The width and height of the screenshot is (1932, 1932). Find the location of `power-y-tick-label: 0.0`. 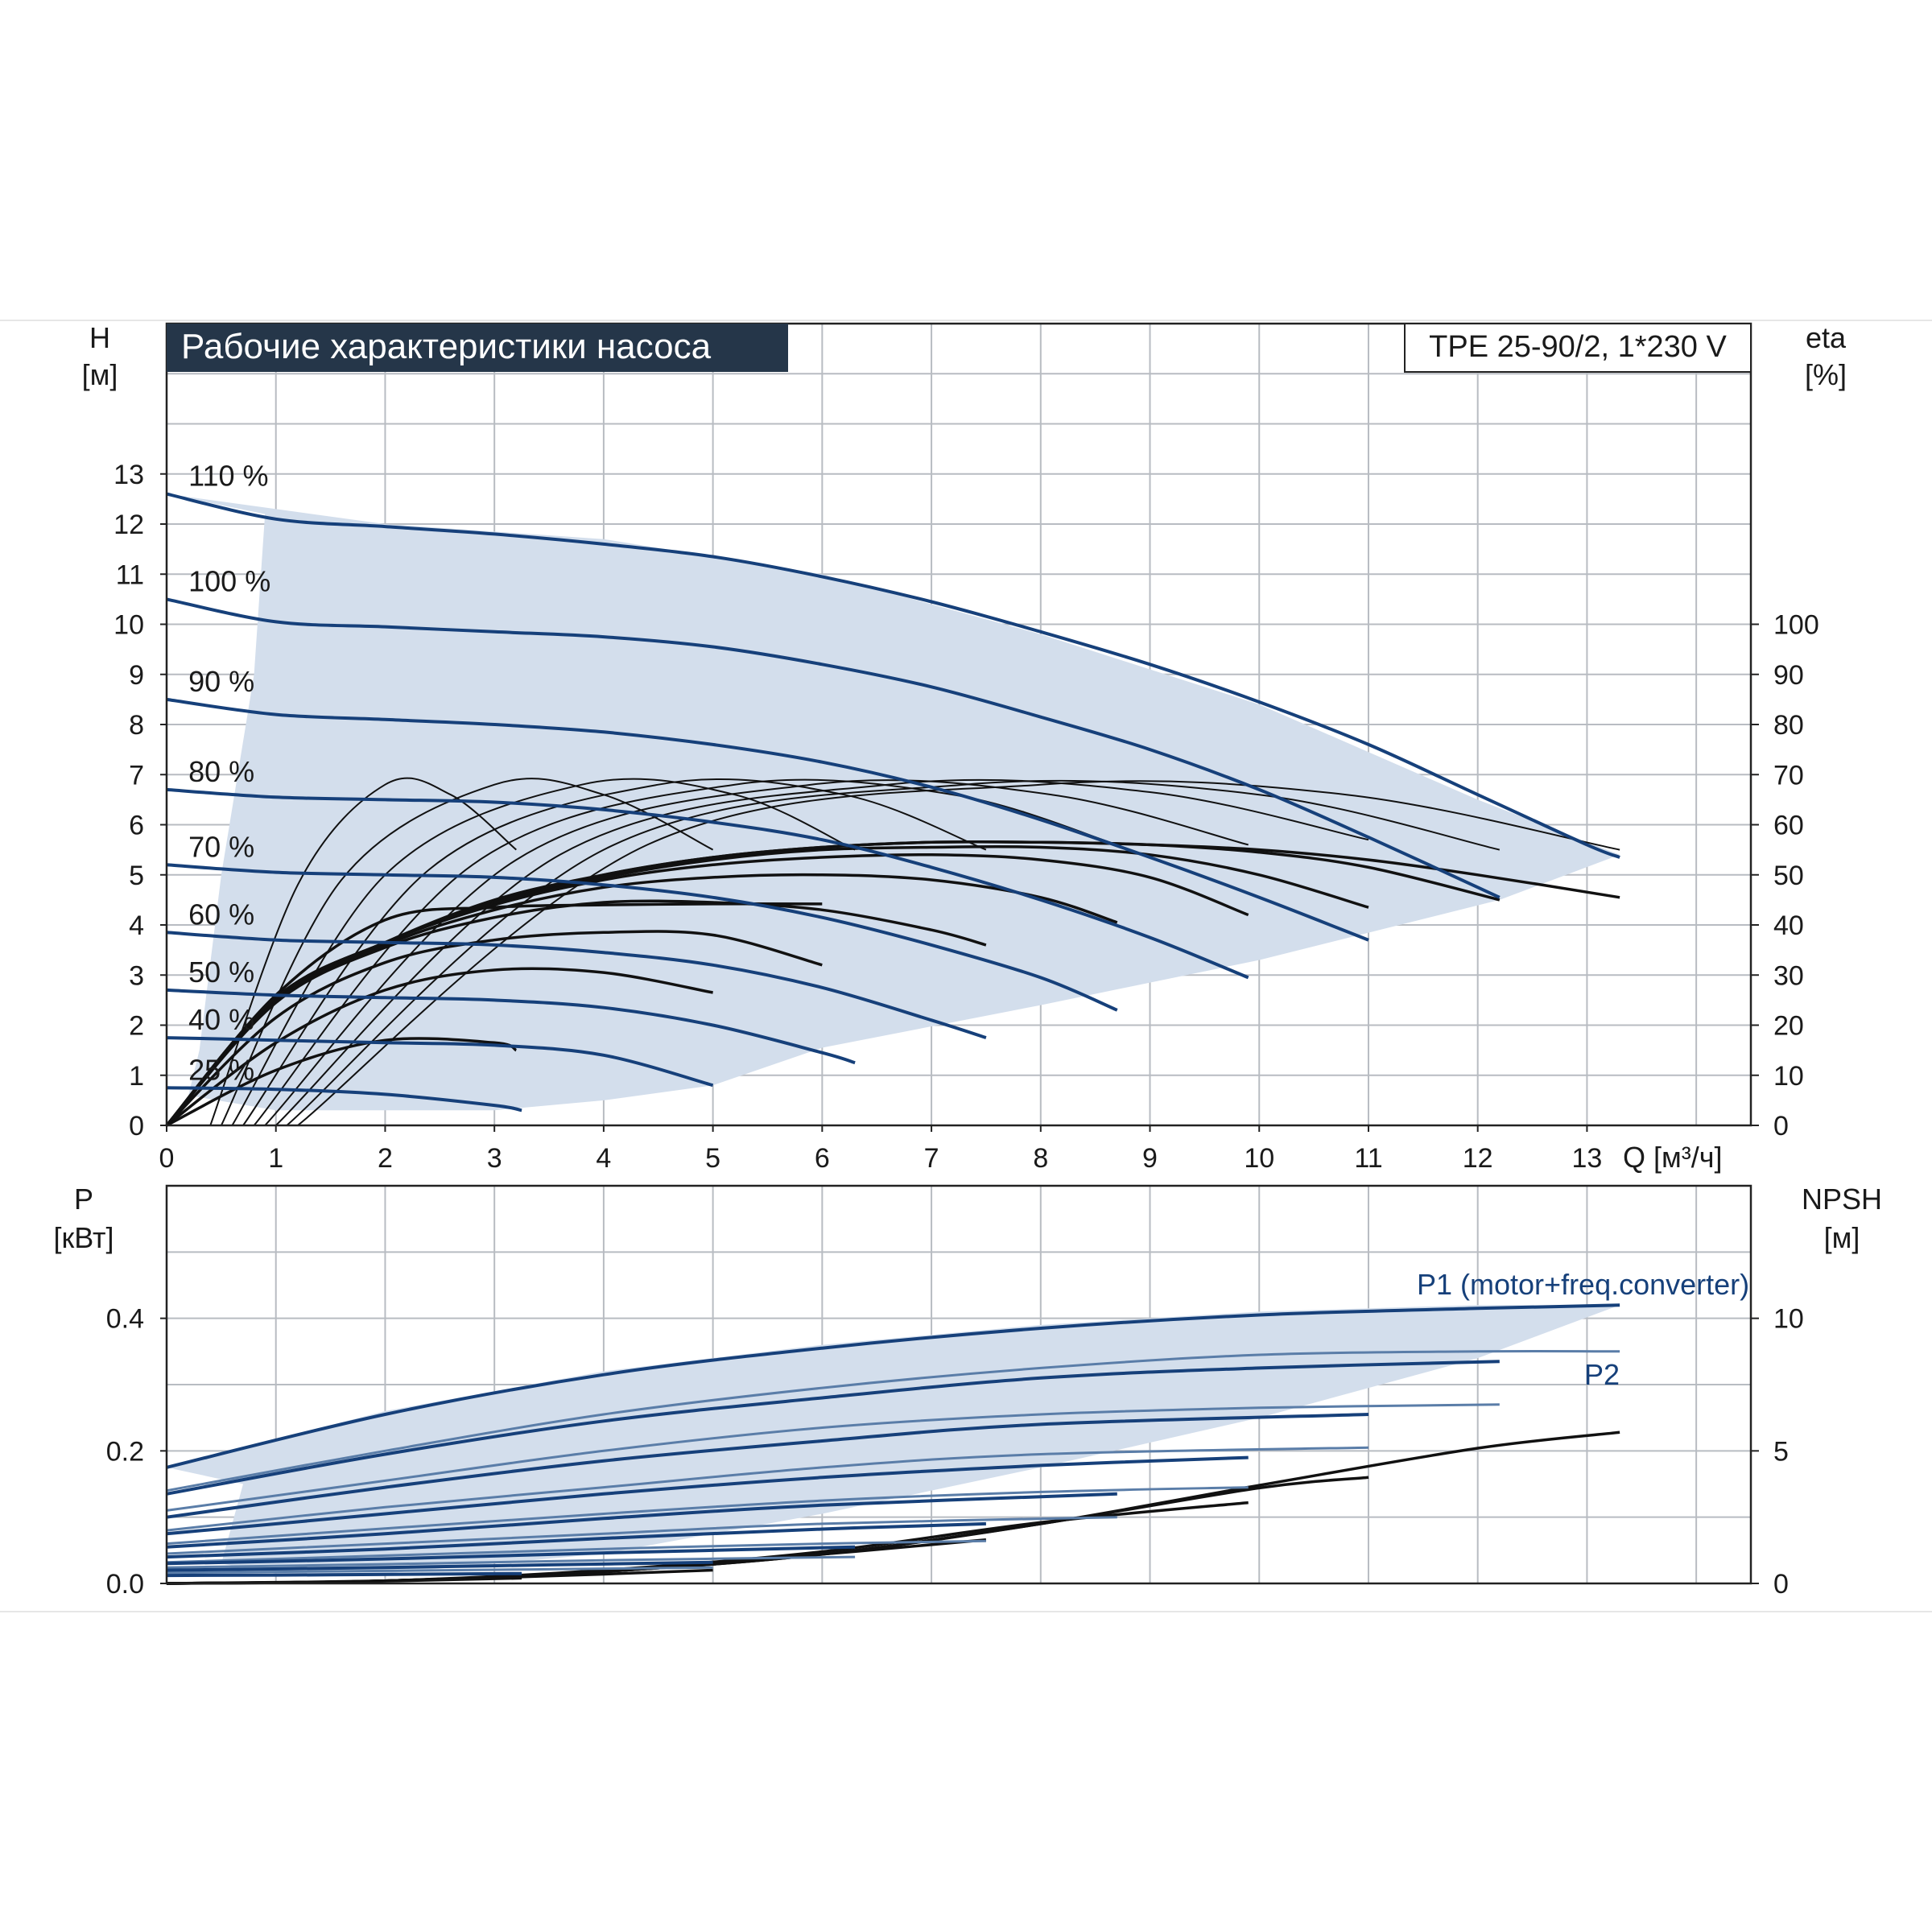

power-y-tick-label: 0.0 is located at coordinates (125, 1584).